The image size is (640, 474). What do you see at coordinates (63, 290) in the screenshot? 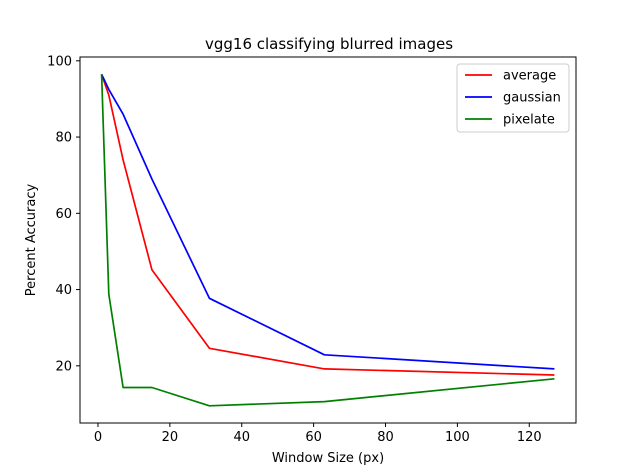
I see `y-tick-label: 40` at bounding box center [63, 290].